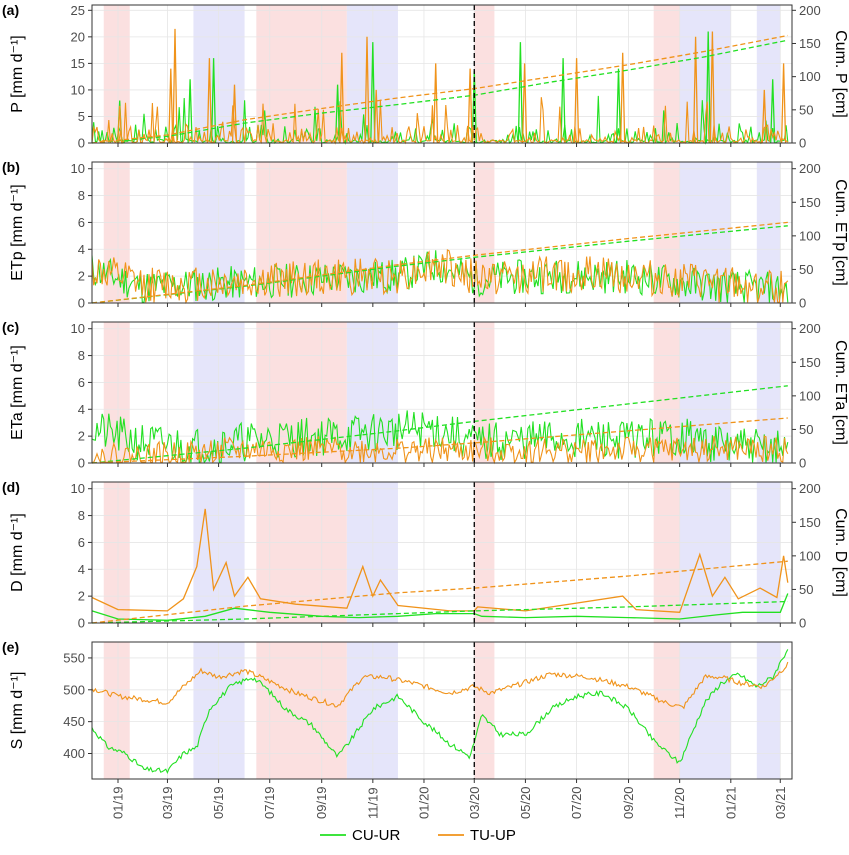  I want to click on x-tick-label: 11/19, so click(372, 803).